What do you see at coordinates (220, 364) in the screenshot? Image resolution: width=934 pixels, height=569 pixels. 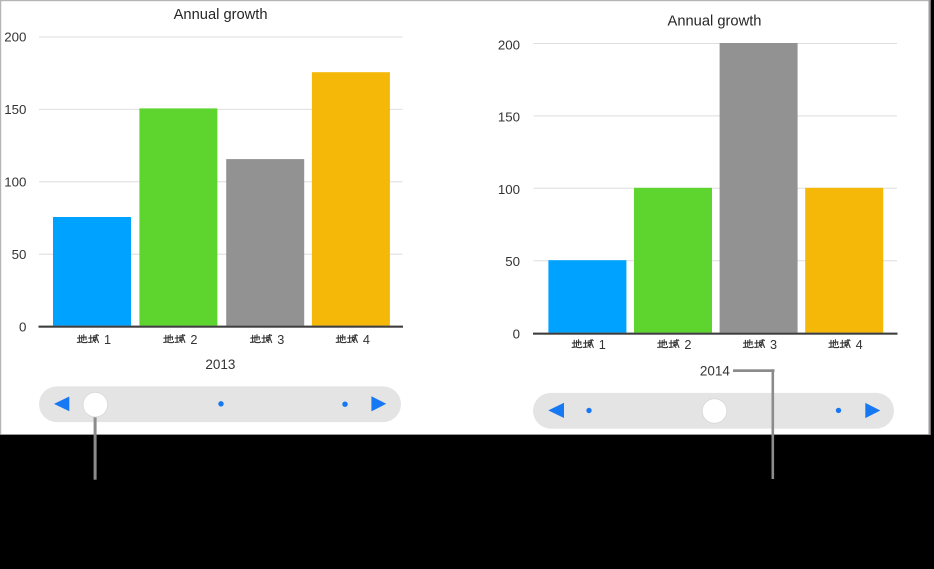 I see `svg-text: 2013` at bounding box center [220, 364].